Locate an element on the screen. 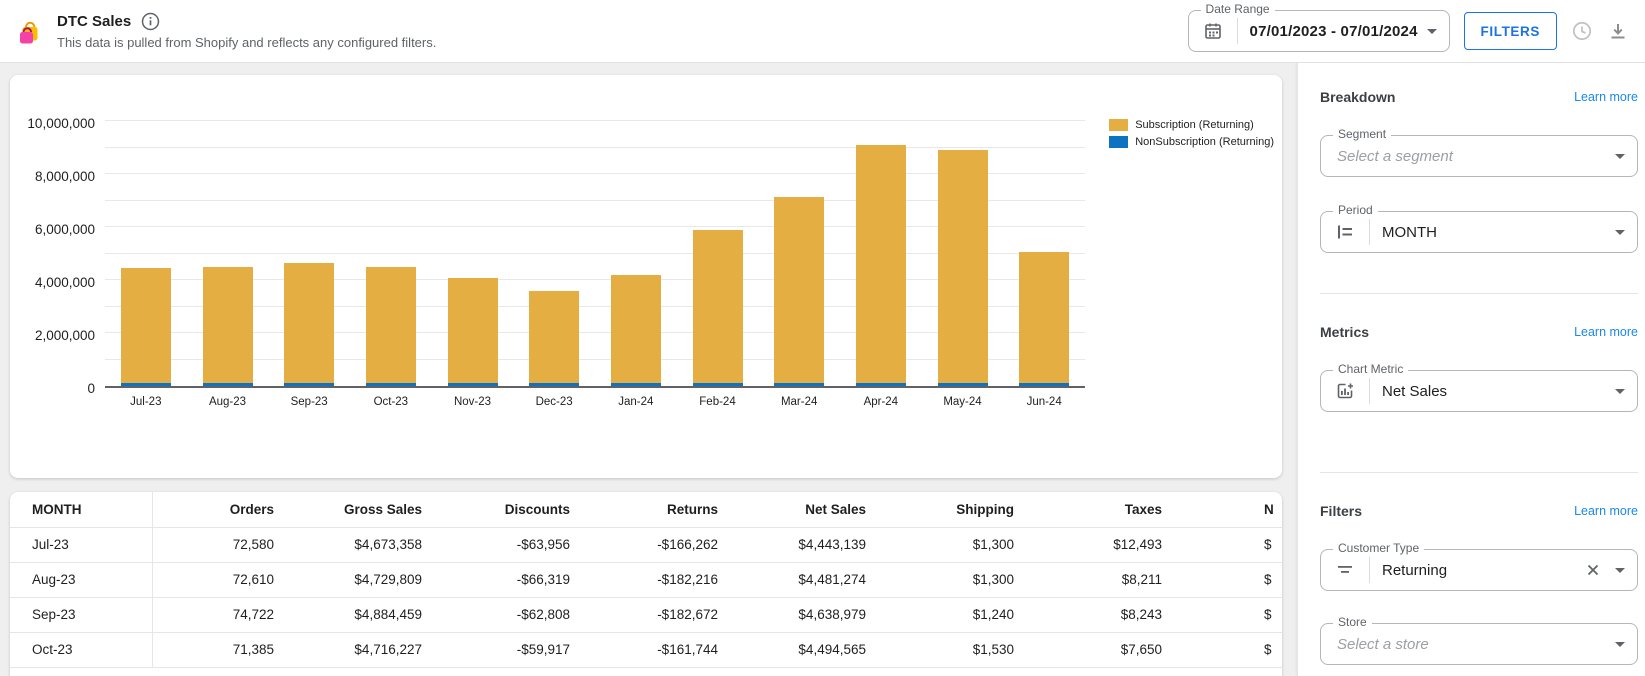 Image resolution: width=1645 pixels, height=676 pixels. legend-item: NonSubscription (Returning) is located at coordinates (1191, 142).